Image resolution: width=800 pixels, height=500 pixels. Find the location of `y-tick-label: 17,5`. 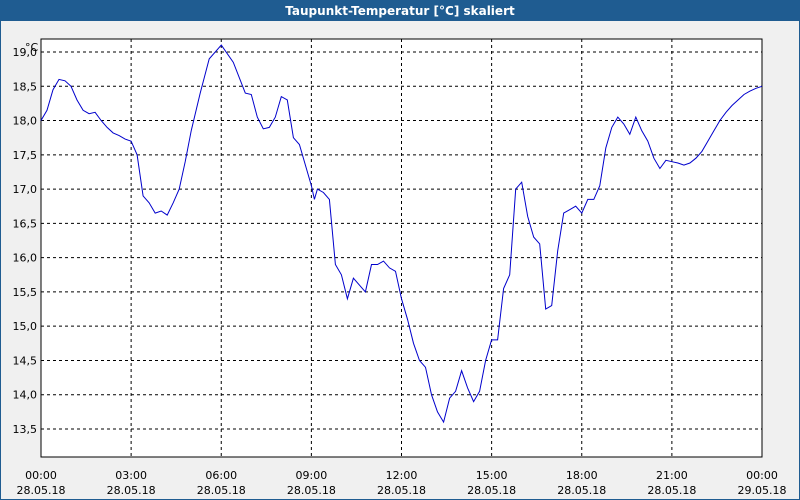

y-tick-label: 17,5 is located at coordinates (25, 155).